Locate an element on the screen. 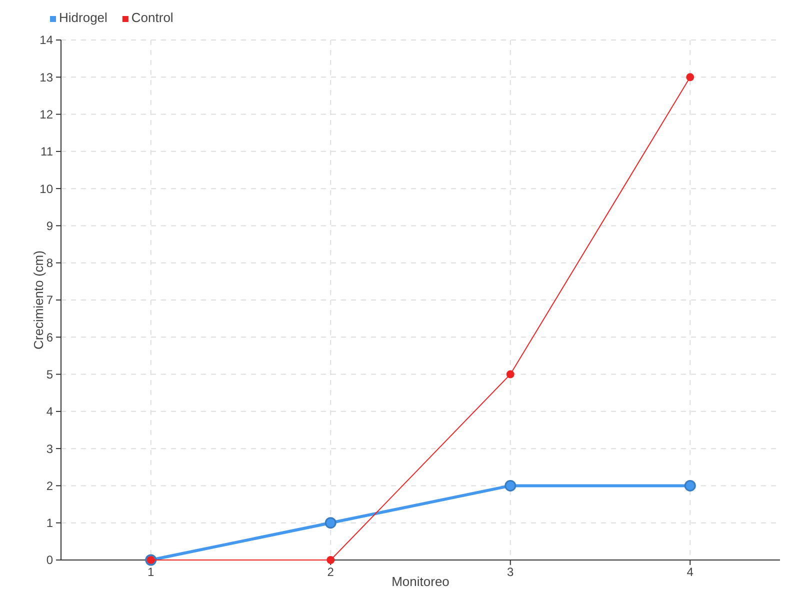  y-tick-label: 12 is located at coordinates (47, 114).